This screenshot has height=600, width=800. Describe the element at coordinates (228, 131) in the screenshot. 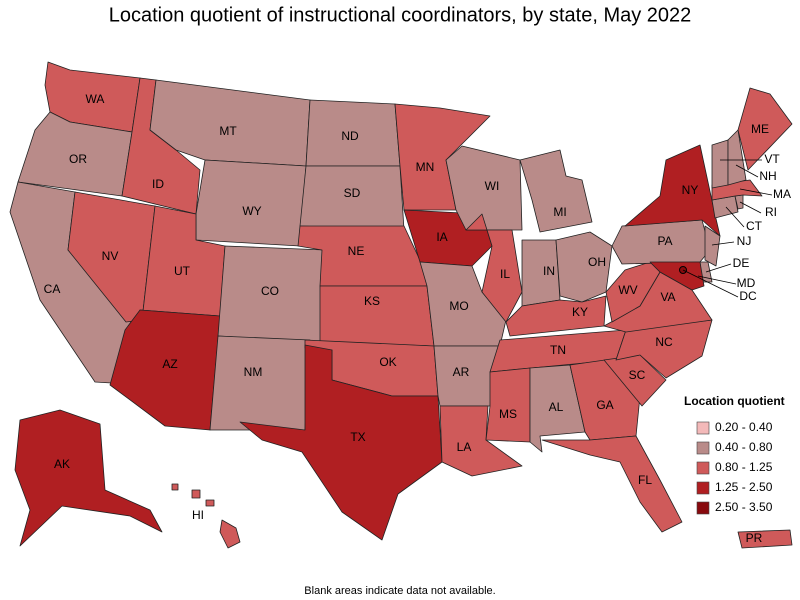

I see `state-label: MT` at that location.